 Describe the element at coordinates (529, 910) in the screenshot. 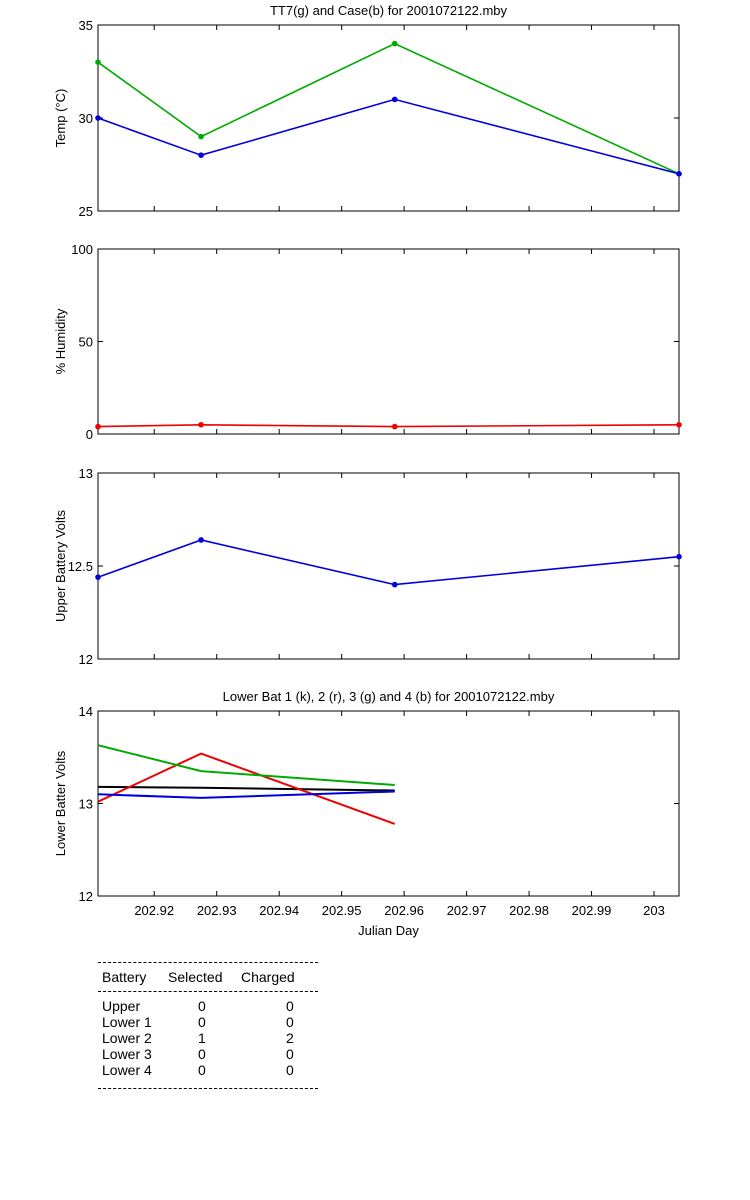

I see `lower-battery-x-tick-label: 202.98` at that location.